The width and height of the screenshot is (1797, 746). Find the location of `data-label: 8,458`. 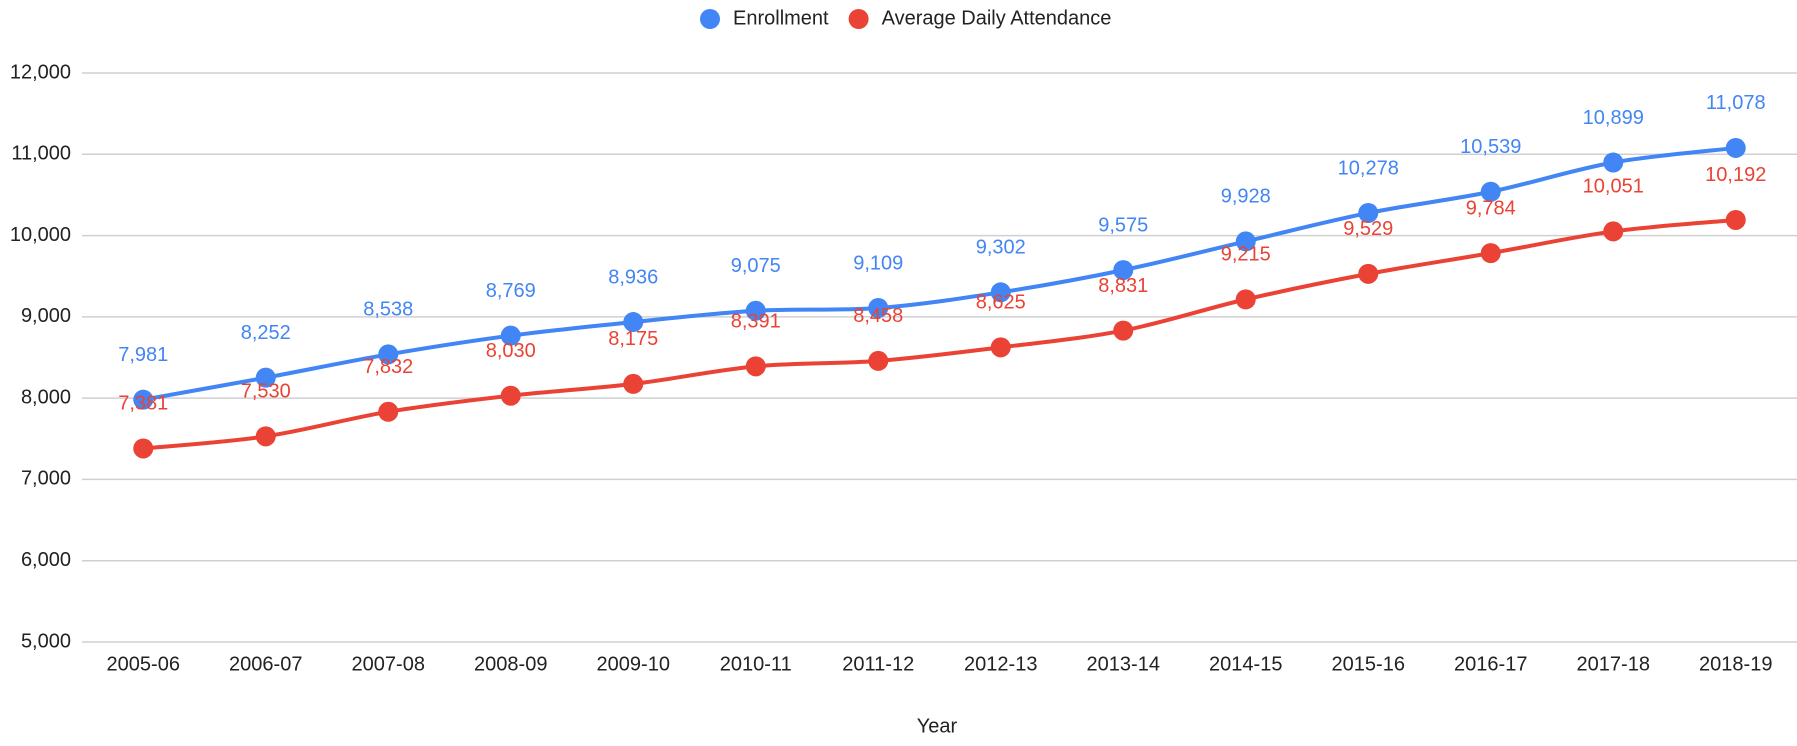

data-label: 8,458 is located at coordinates (878, 316).